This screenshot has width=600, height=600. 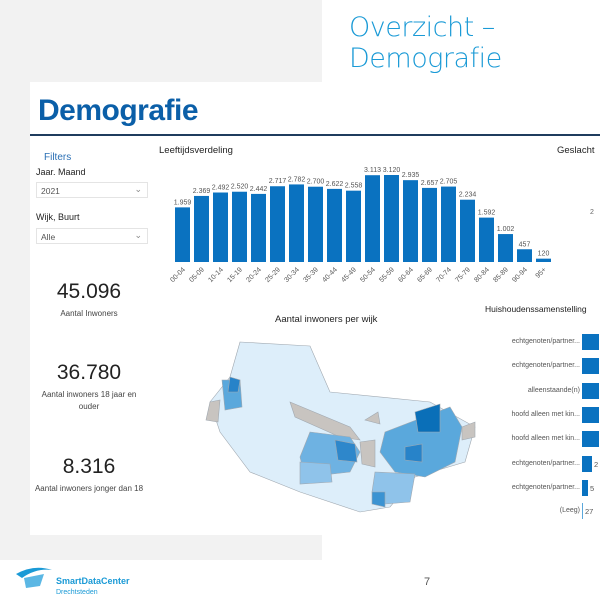 I want to click on bar-data-label: 2.558, so click(x=354, y=186).